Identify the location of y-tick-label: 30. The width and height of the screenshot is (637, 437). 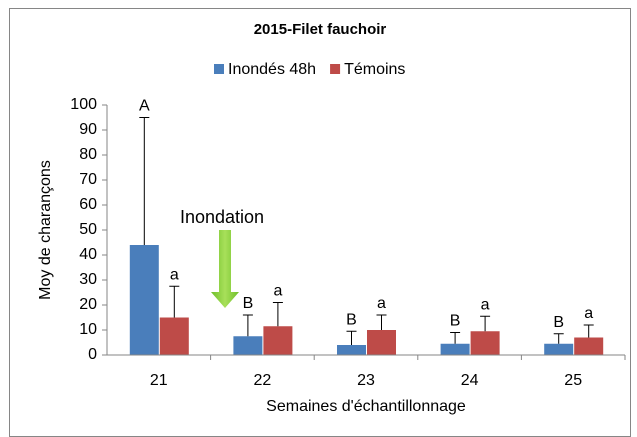
(88, 279).